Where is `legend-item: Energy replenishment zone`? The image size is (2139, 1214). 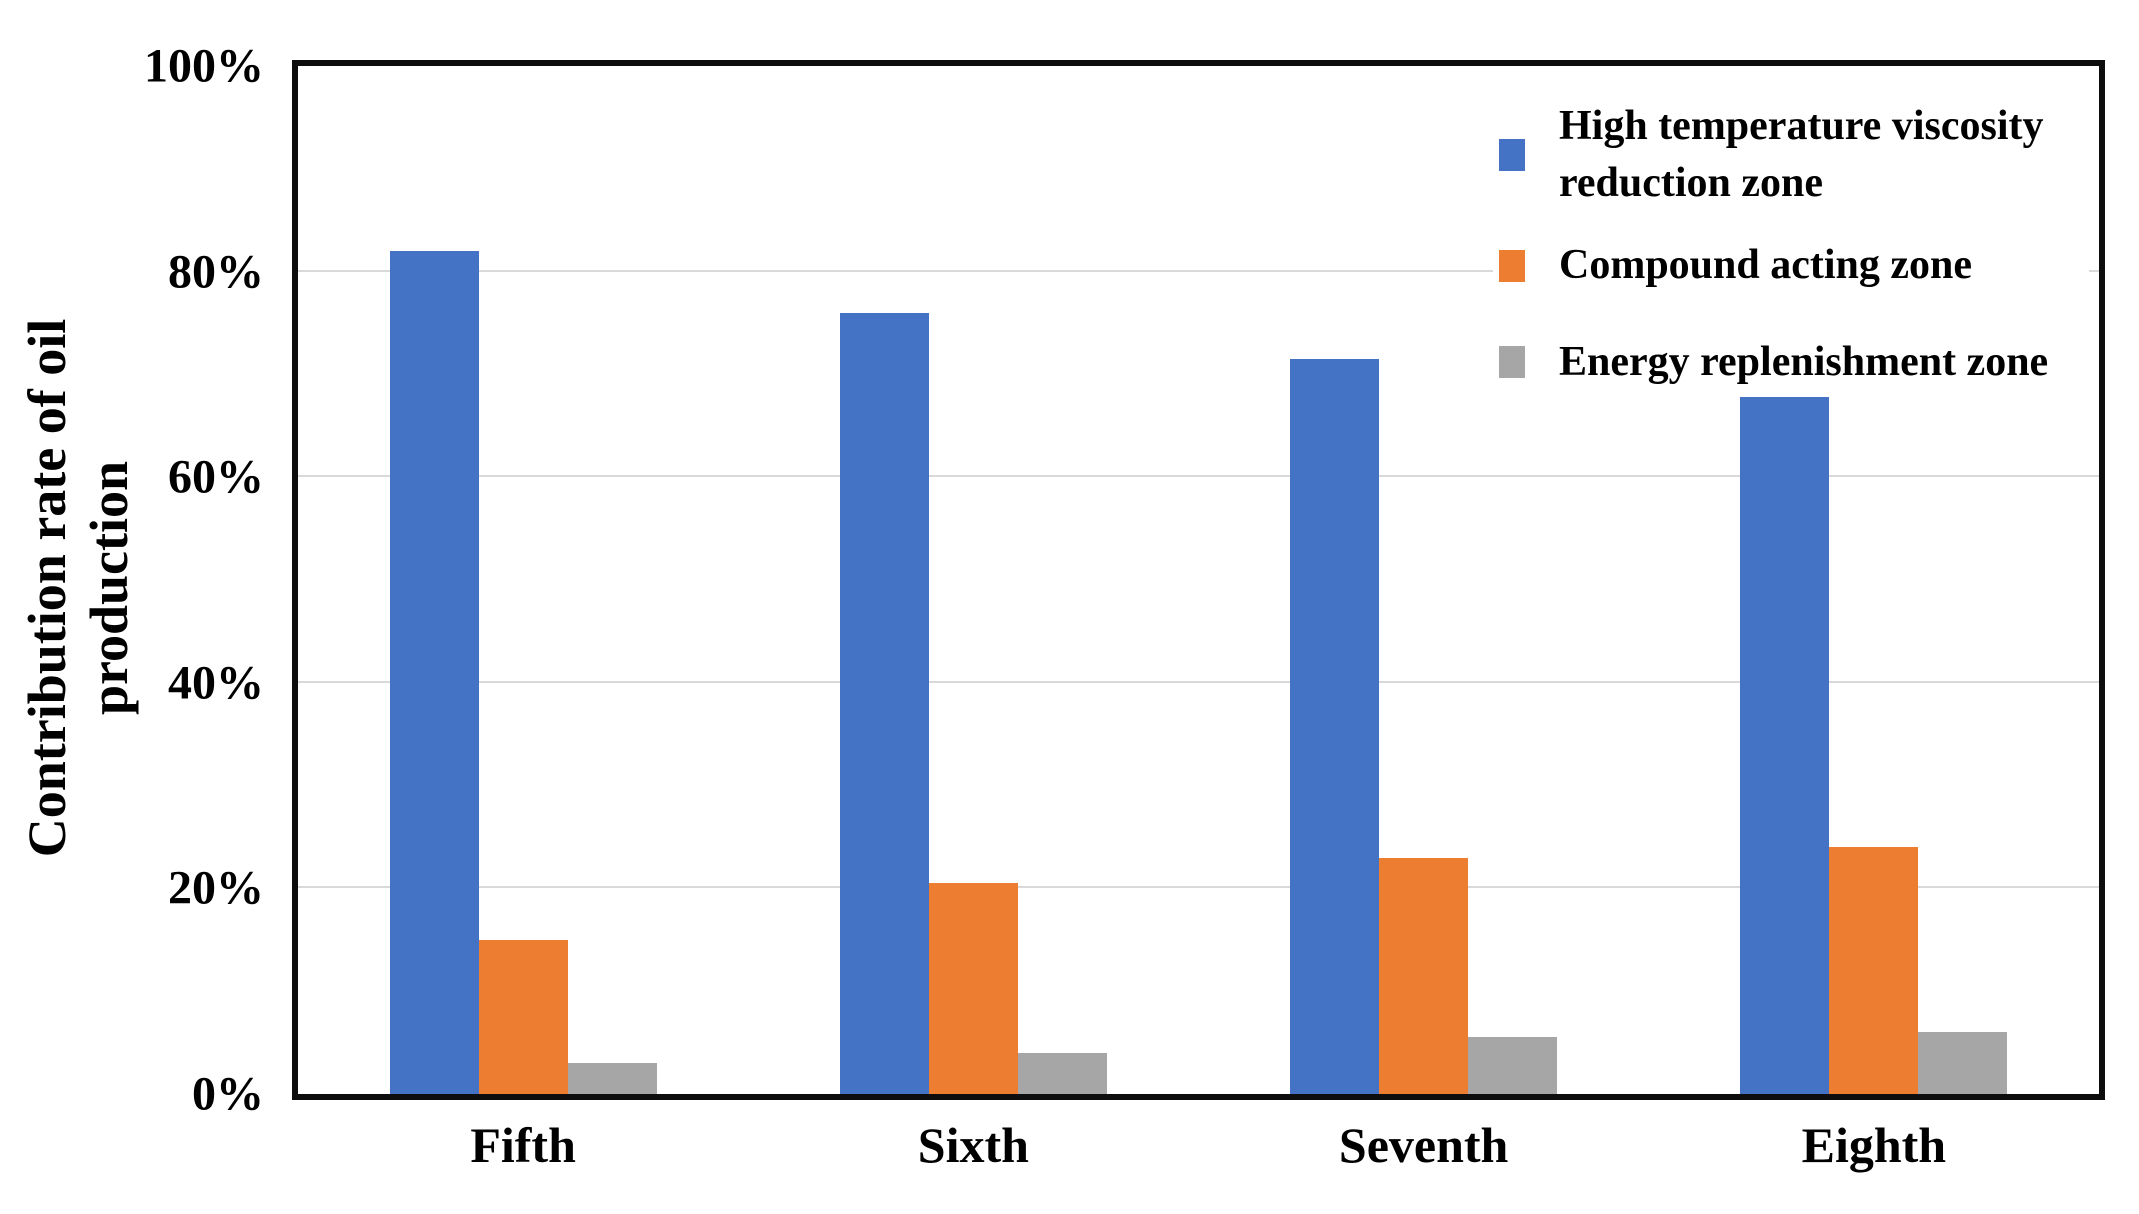
legend-item: Energy replenishment zone is located at coordinates (1789, 362).